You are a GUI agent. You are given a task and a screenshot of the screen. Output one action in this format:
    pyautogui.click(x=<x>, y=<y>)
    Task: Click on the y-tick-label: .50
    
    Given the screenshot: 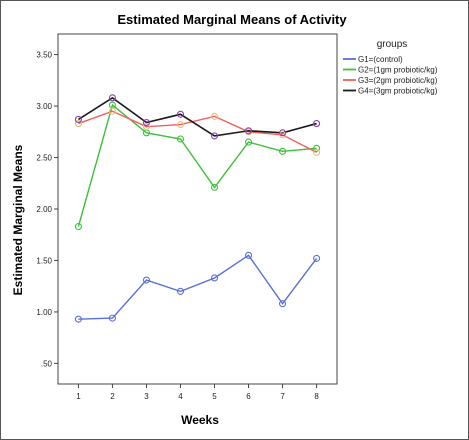 What is the action you would take?
    pyautogui.click(x=47, y=363)
    